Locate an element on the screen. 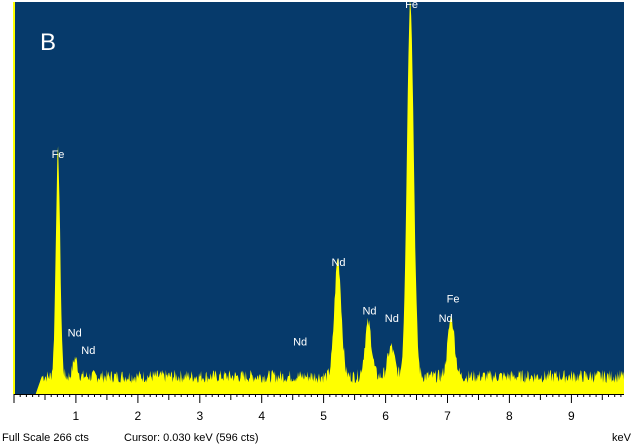 Image resolution: width=633 pixels, height=445 pixels. x-tick-label-1: 1 is located at coordinates (76, 416).